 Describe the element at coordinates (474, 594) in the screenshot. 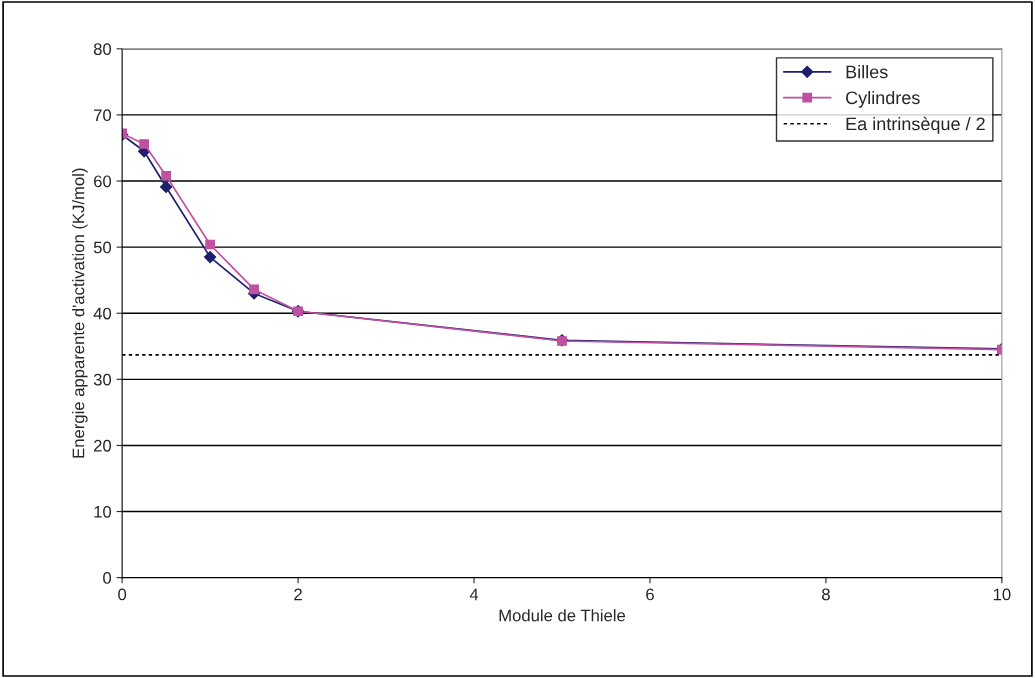

I see `x-tick-label: 4` at that location.